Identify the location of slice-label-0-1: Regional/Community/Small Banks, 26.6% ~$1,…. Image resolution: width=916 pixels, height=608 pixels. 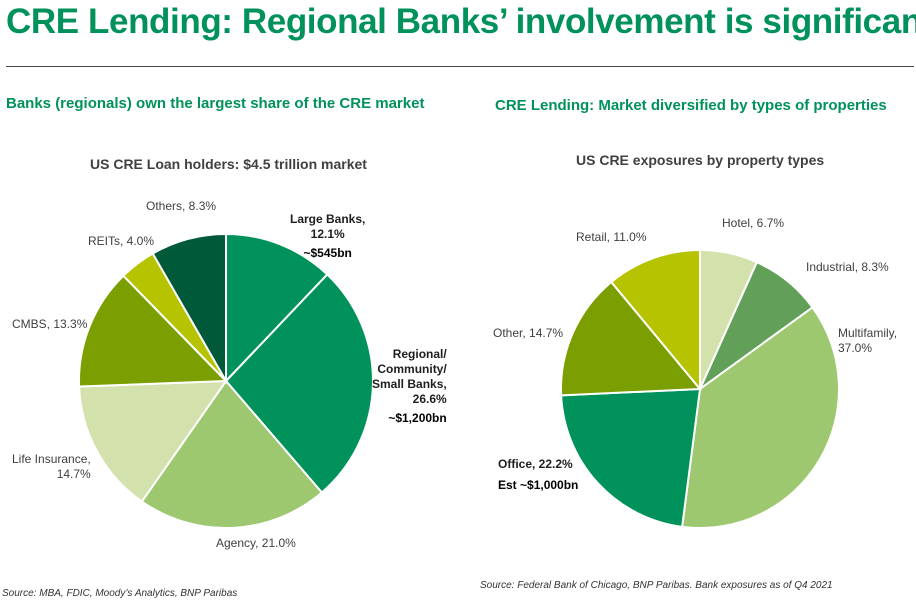
(409, 386).